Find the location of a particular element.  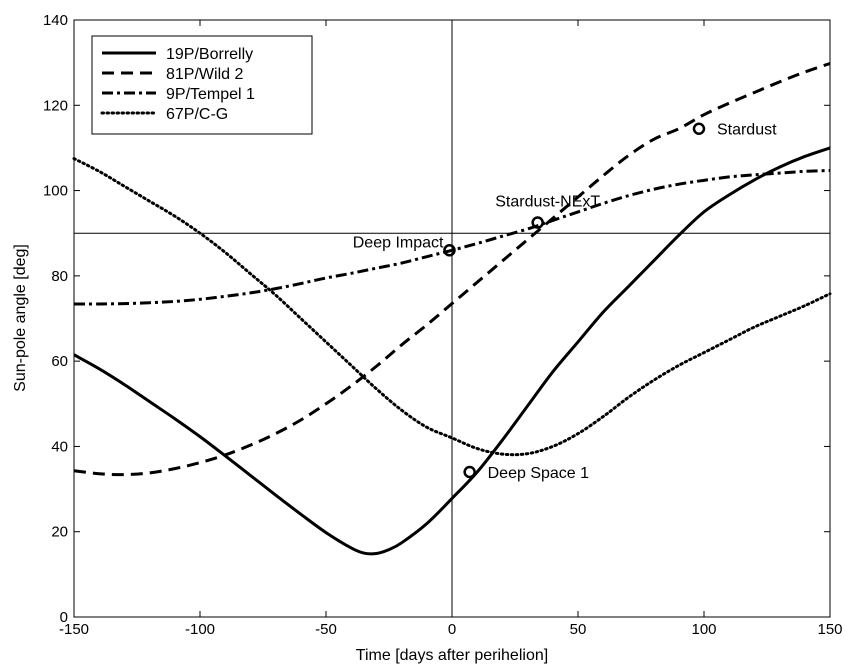

y-tick-label: 20 is located at coordinates (59, 532).